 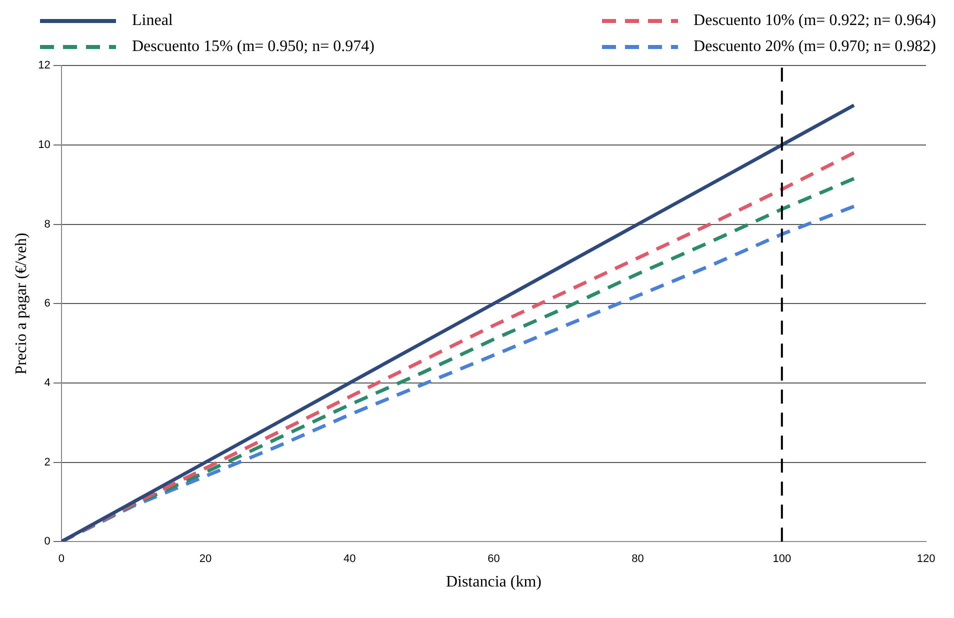 What do you see at coordinates (47, 542) in the screenshot?
I see `y-tick-label: 0` at bounding box center [47, 542].